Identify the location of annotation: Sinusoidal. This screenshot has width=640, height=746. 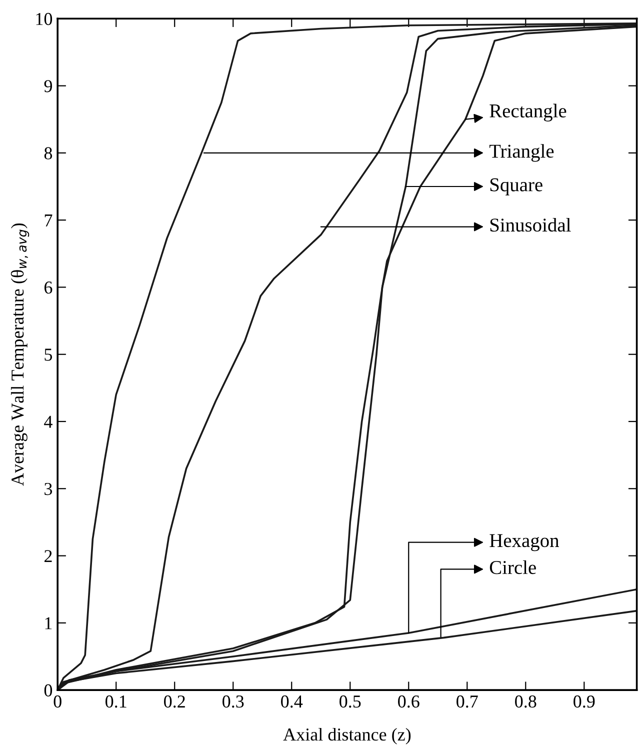
(530, 225).